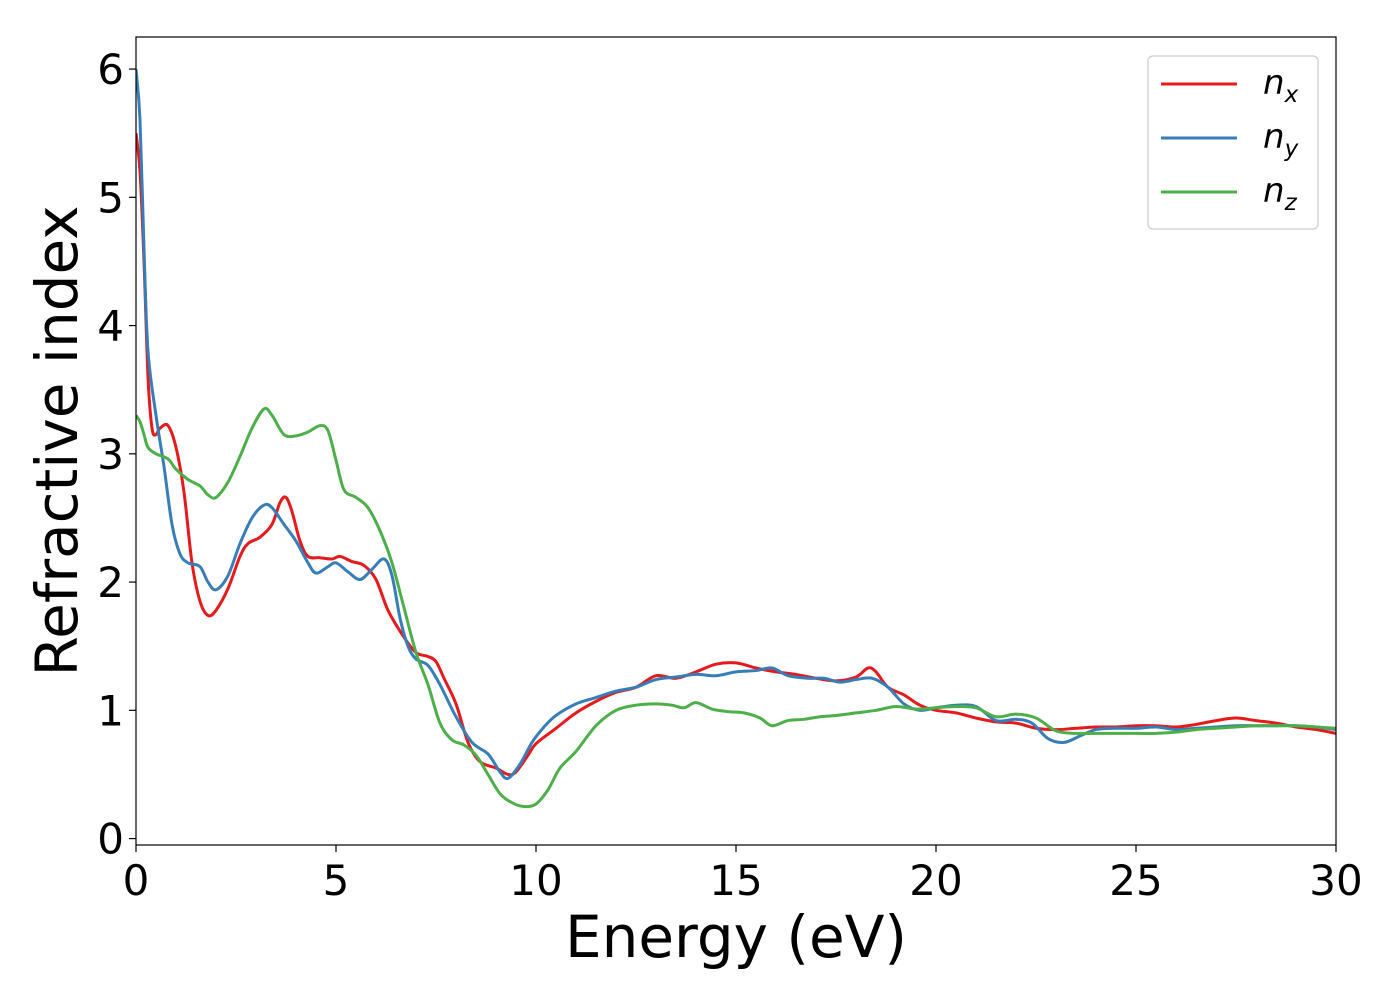  I want to click on x-tick-label: 20, so click(935, 880).